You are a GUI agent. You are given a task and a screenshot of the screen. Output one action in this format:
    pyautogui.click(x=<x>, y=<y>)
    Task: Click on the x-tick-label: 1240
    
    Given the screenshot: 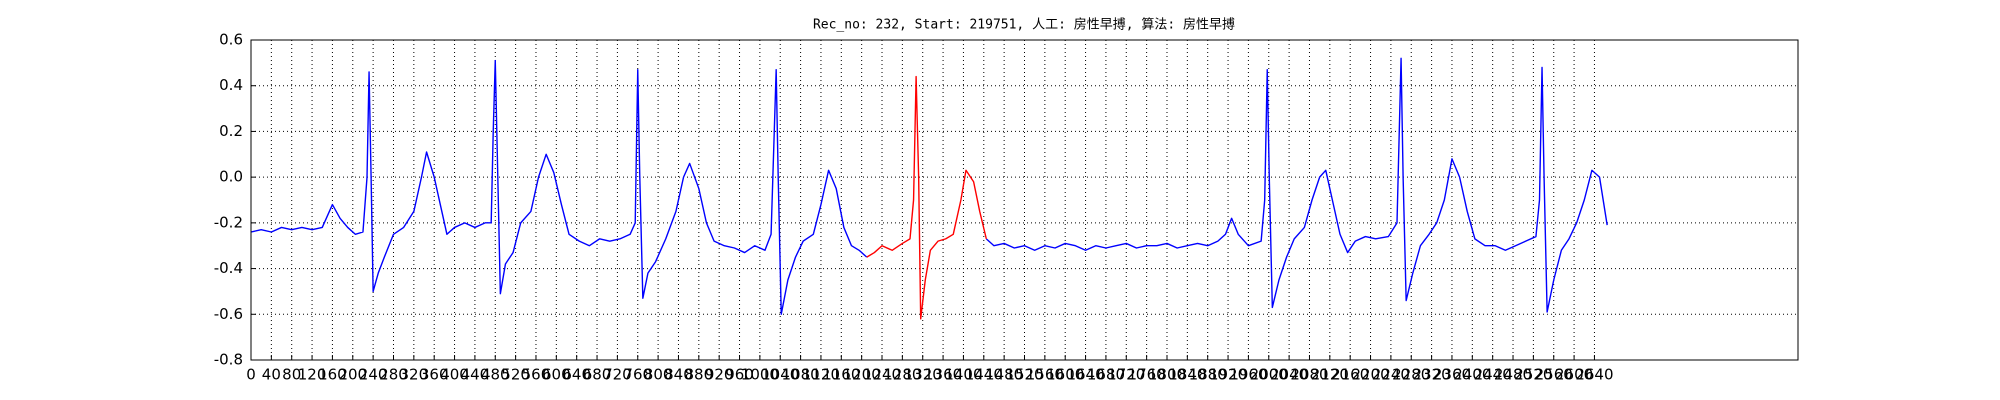 What is the action you would take?
    pyautogui.click(x=882, y=375)
    